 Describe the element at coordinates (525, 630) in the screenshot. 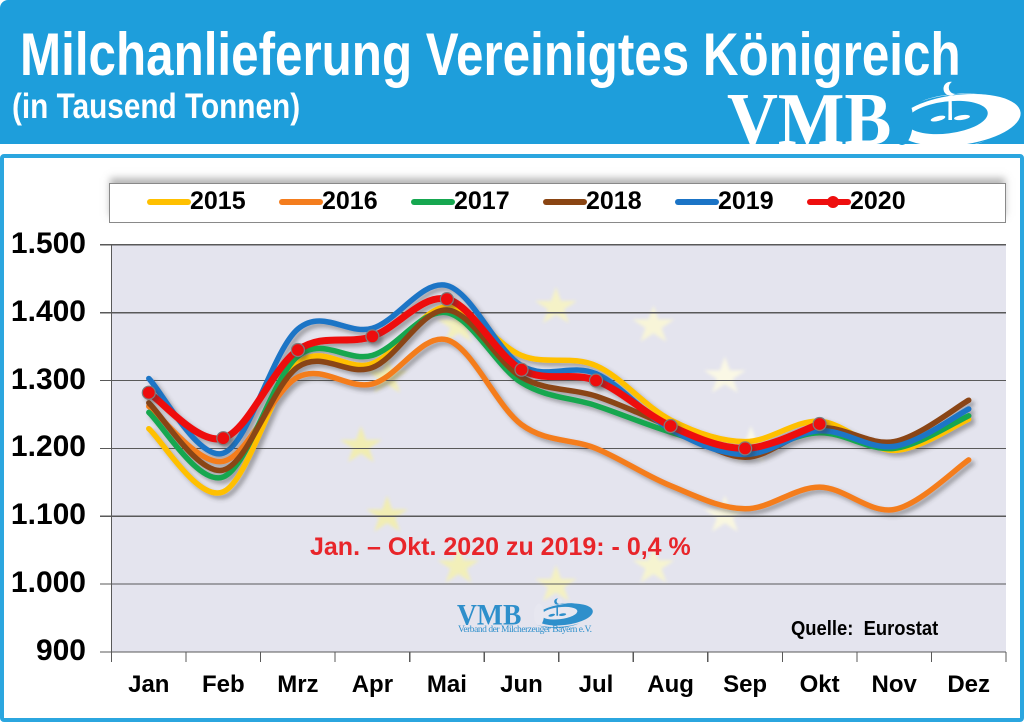

I see `svg-text:Verband der Milcherzeuger Baye: Verband der Milcherzeuger Bayern e.V.` at that location.